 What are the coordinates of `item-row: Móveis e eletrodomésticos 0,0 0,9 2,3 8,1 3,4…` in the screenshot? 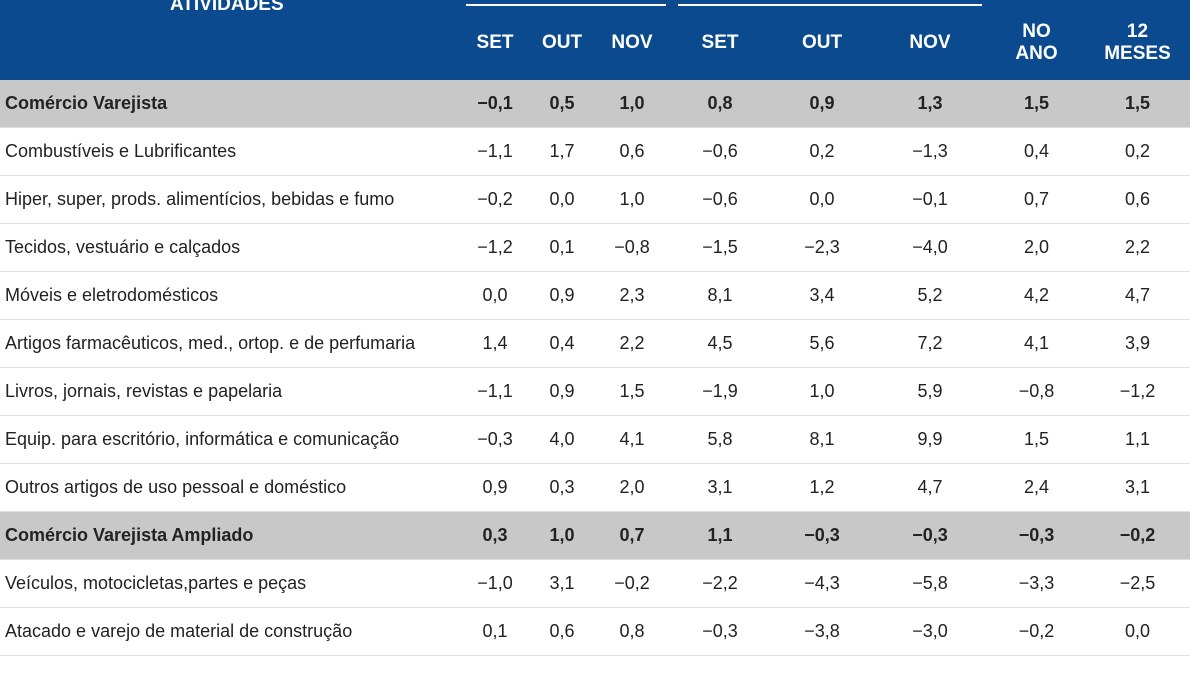 It's located at (595, 296).